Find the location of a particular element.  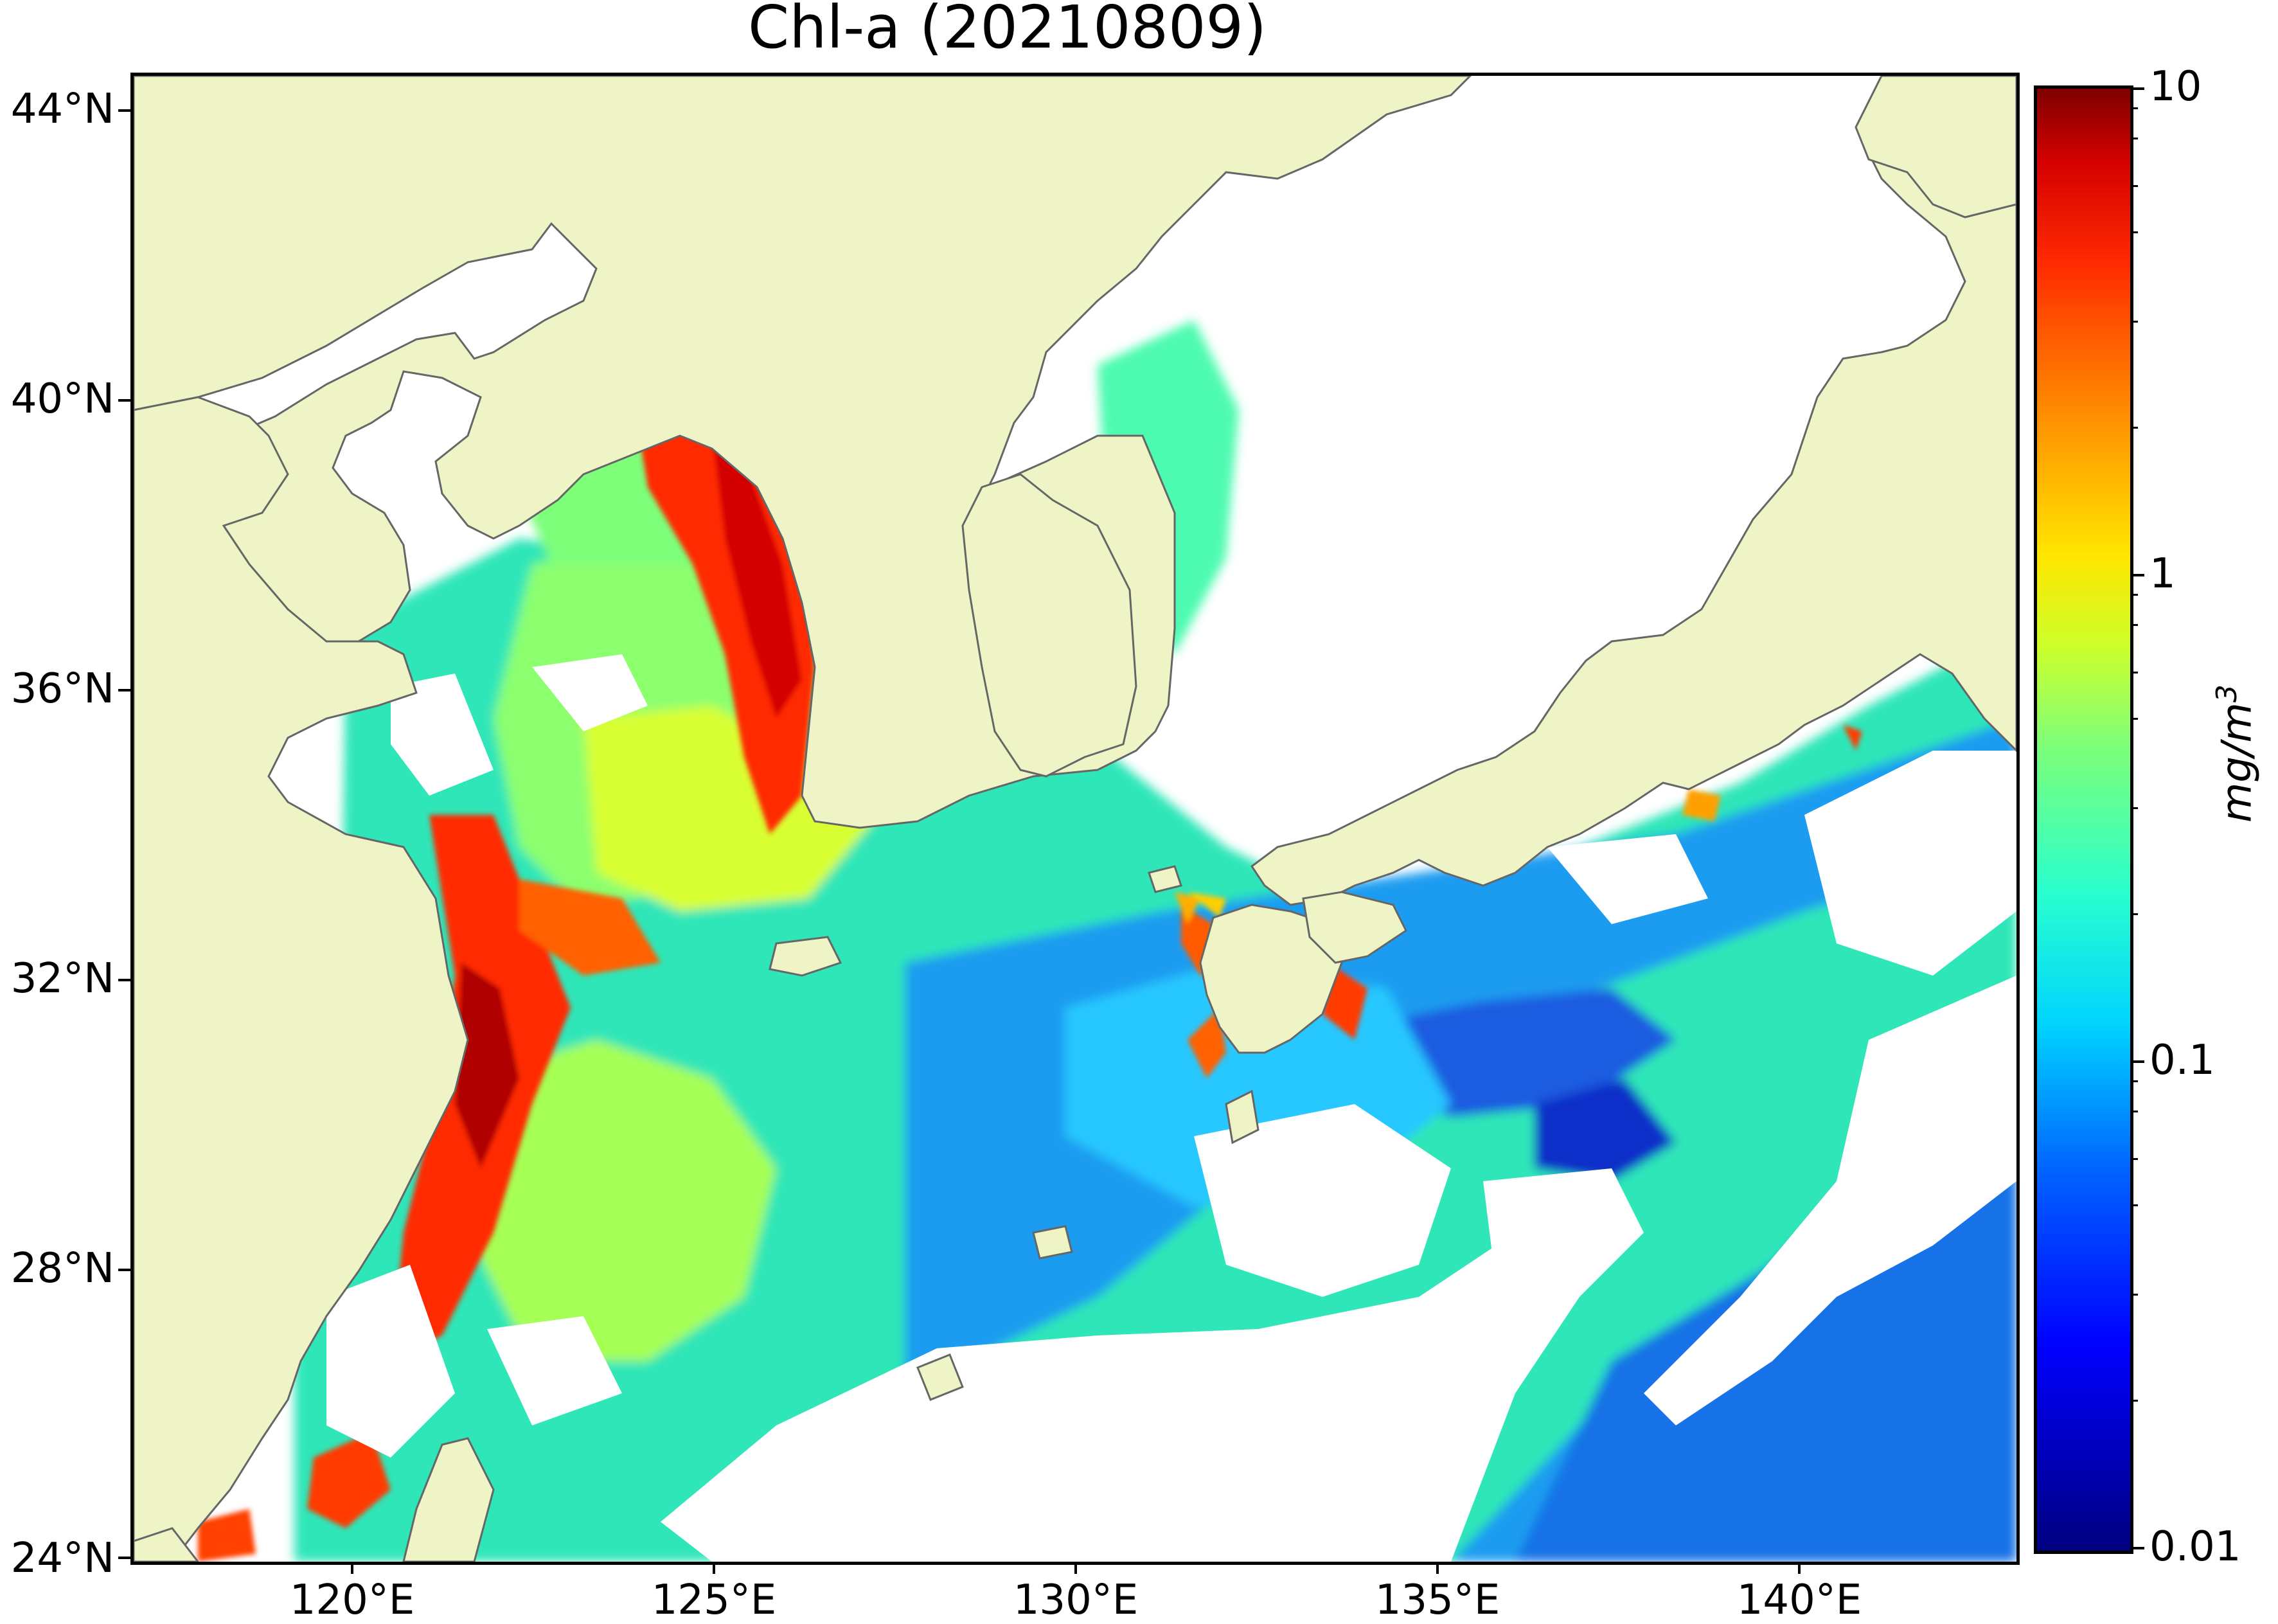

colorbar-label: 10 is located at coordinates (2175, 87).